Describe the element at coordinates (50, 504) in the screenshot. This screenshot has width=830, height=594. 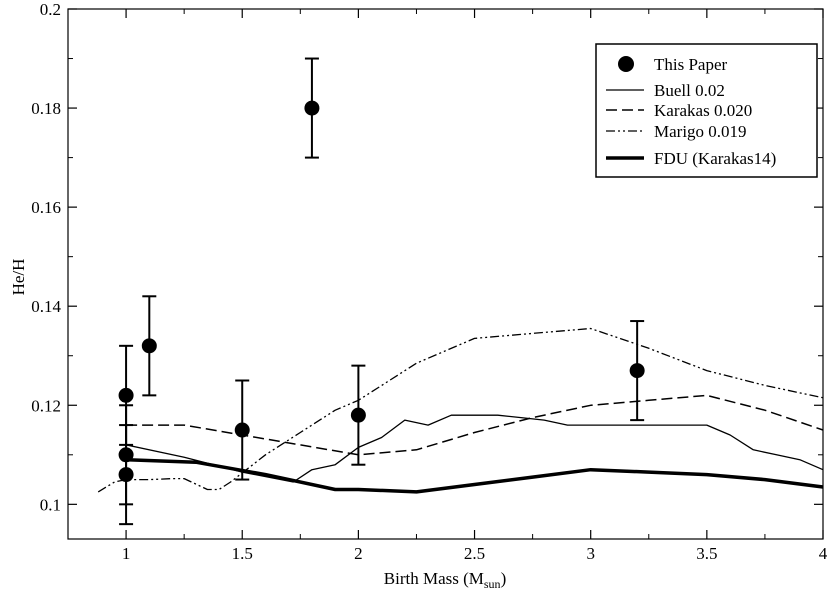
I see `y-tick-label: 0.1` at that location.